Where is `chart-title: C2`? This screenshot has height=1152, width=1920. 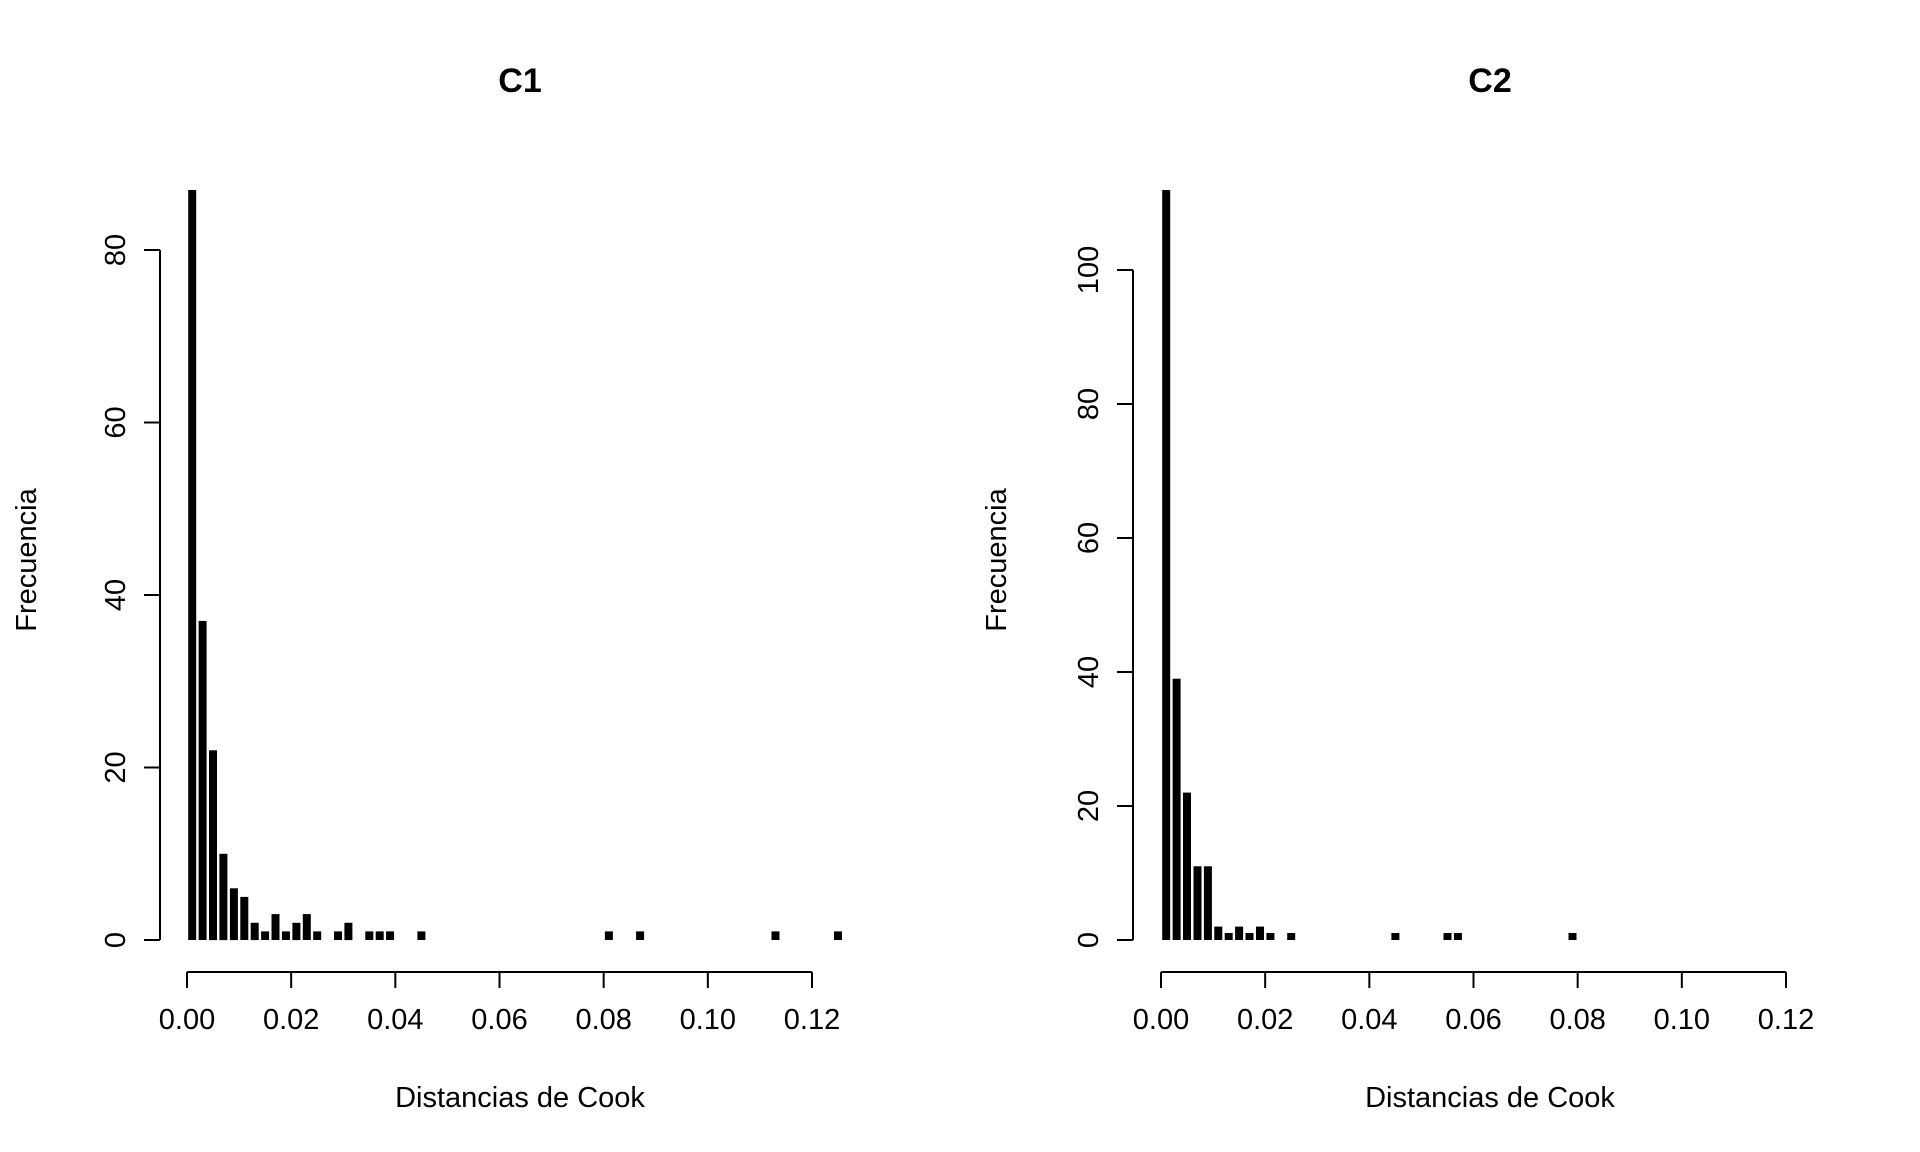
chart-title: C2 is located at coordinates (1489, 81).